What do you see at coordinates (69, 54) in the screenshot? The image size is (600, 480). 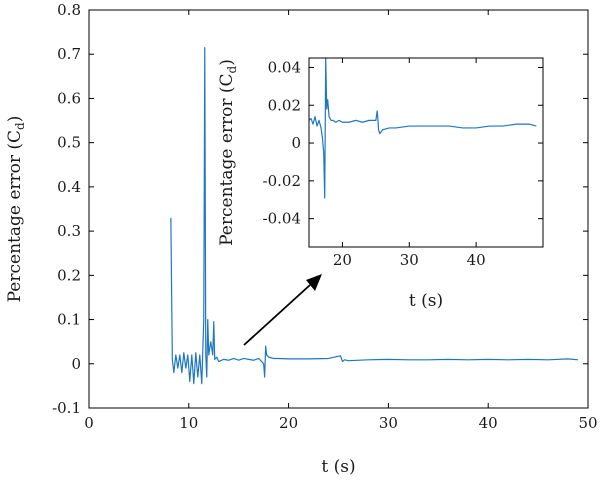 I see `y-tick-label: 0.7` at bounding box center [69, 54].